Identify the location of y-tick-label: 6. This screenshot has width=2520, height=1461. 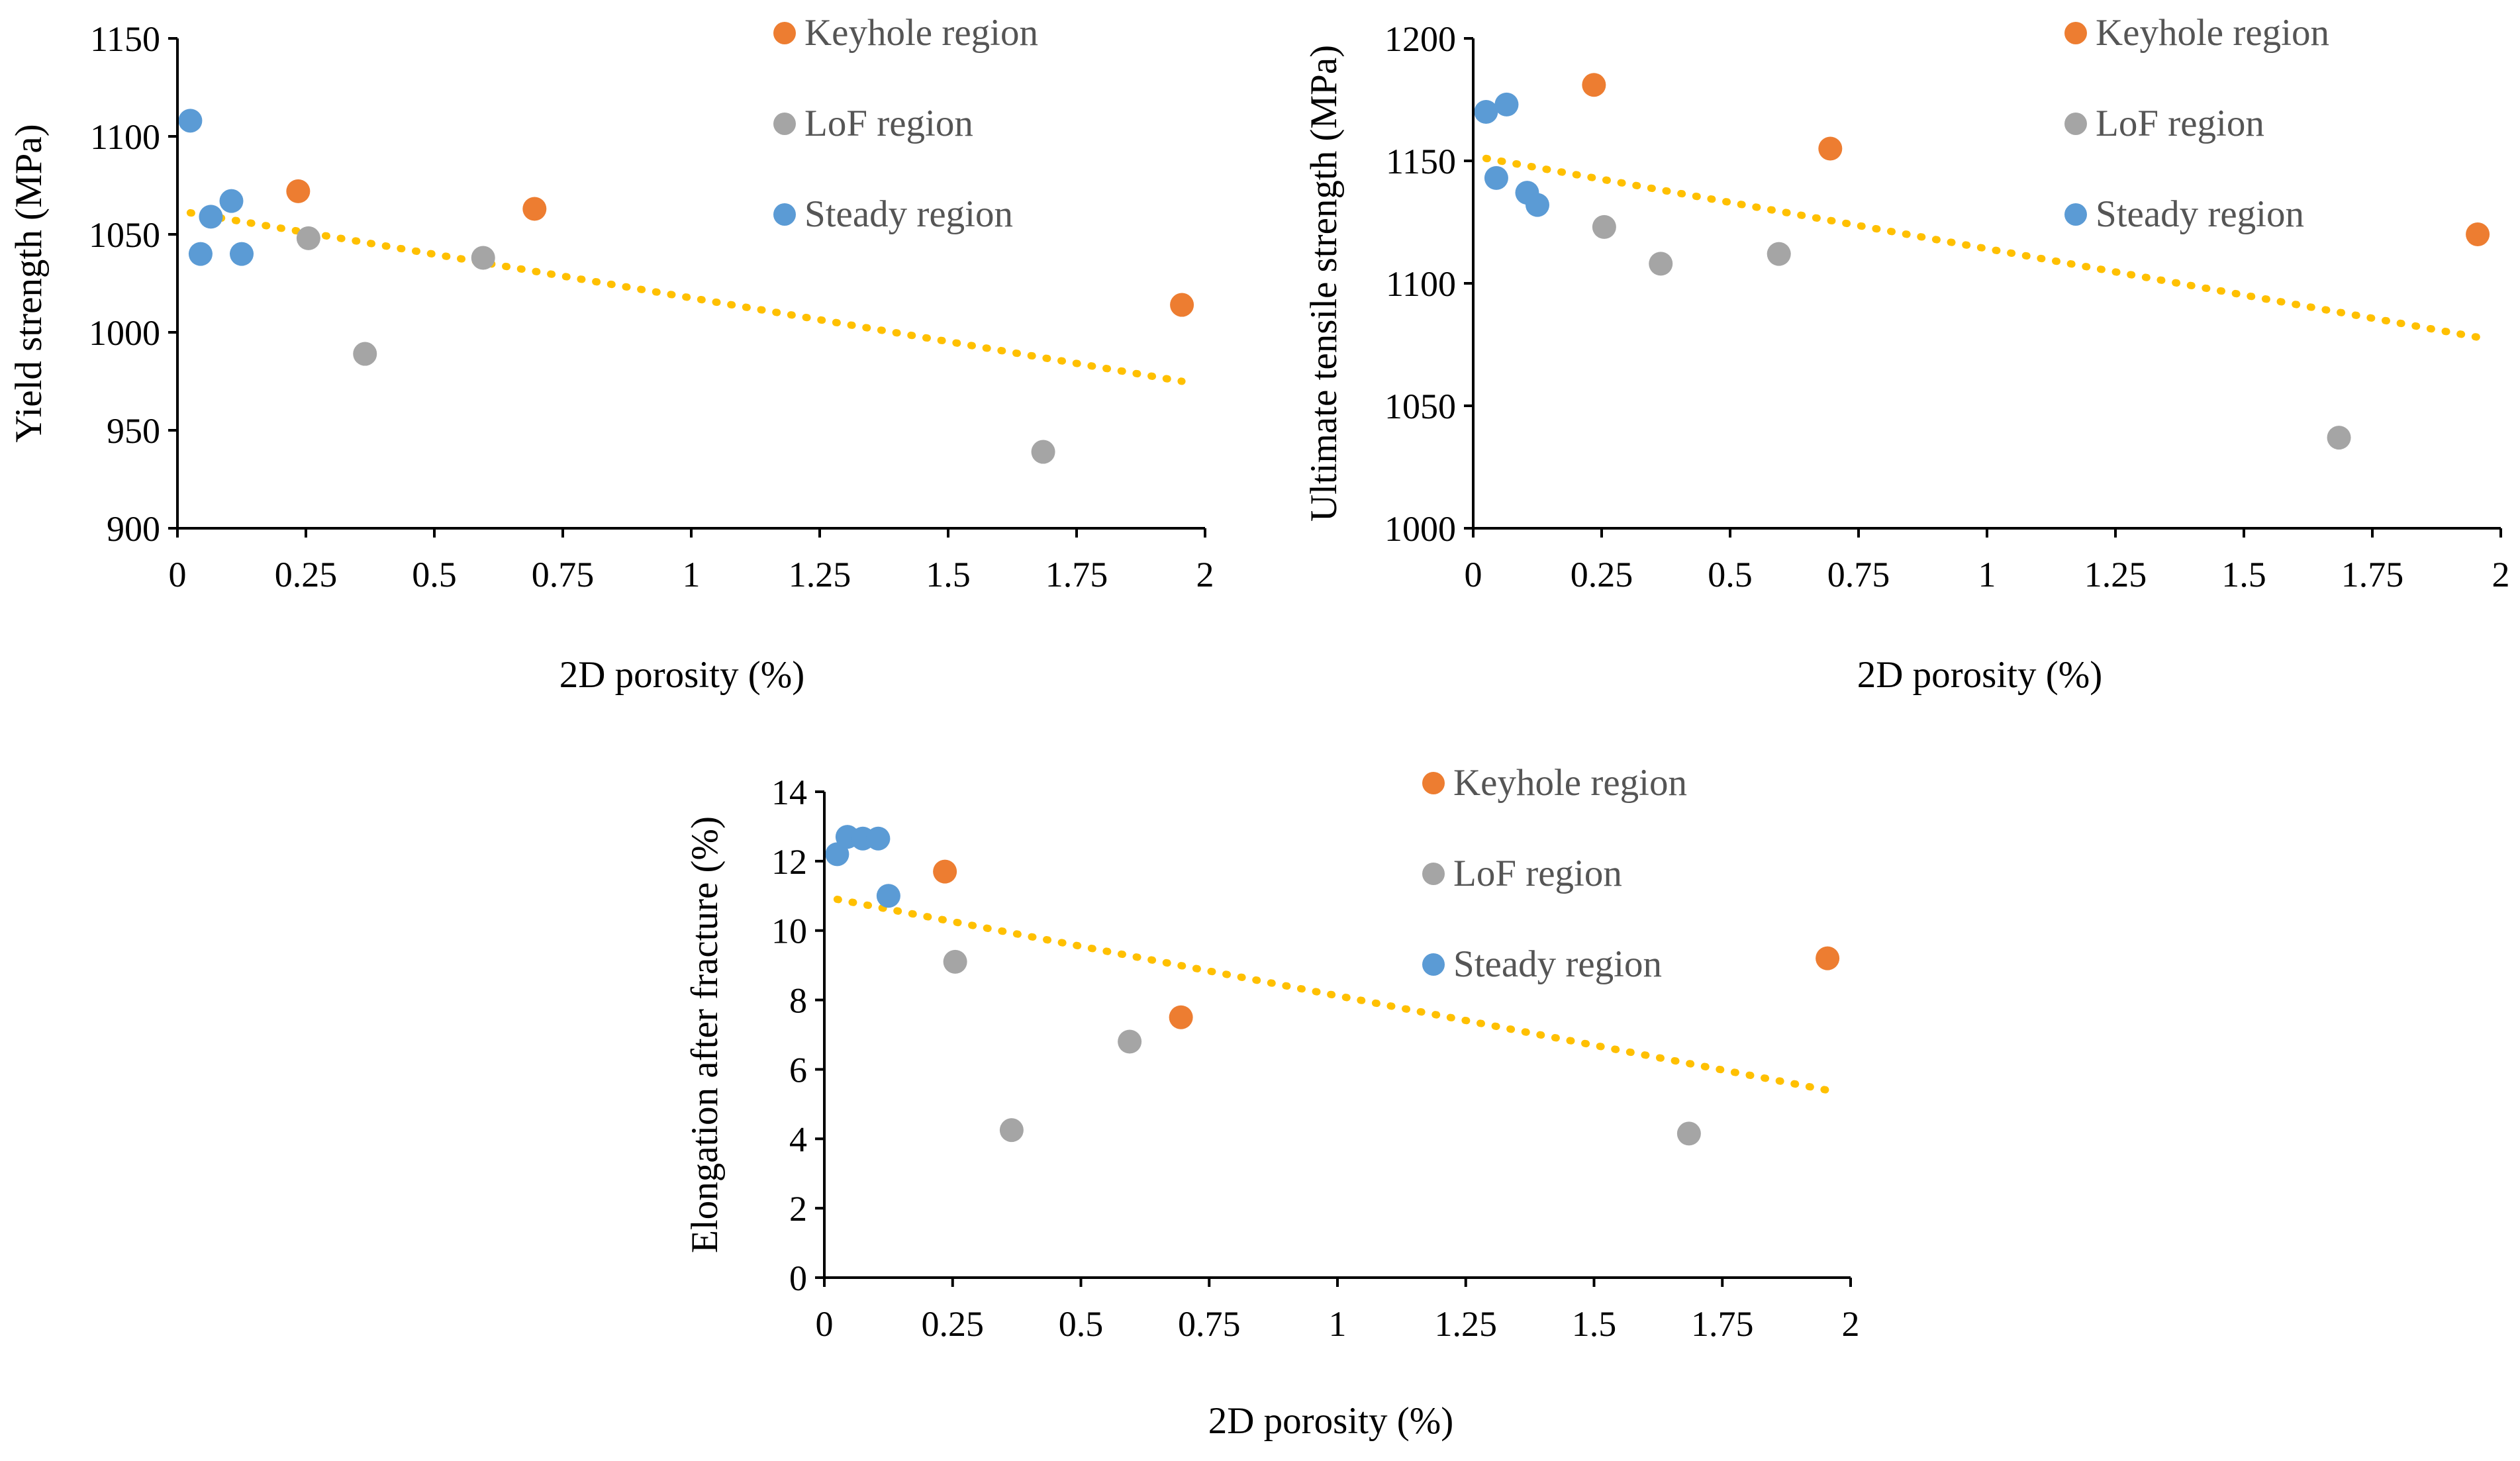
(798, 1070).